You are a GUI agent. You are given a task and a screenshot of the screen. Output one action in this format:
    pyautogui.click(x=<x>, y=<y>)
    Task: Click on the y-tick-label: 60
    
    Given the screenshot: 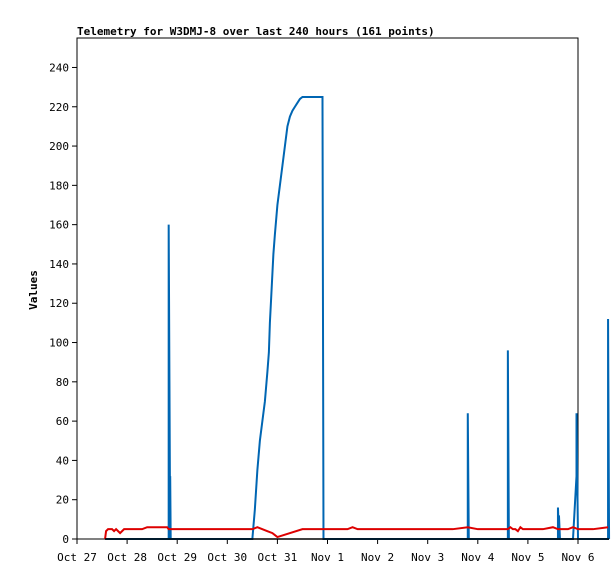 What is the action you would take?
    pyautogui.click(x=62, y=421)
    